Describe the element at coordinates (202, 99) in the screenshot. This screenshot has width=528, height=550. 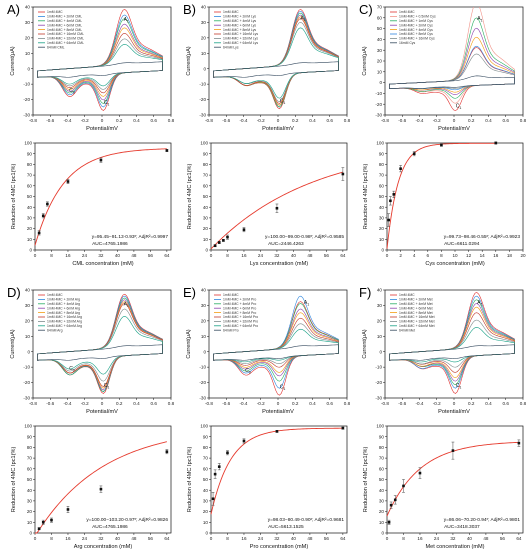
I see `cv-y-tick-label: -20` at that location.